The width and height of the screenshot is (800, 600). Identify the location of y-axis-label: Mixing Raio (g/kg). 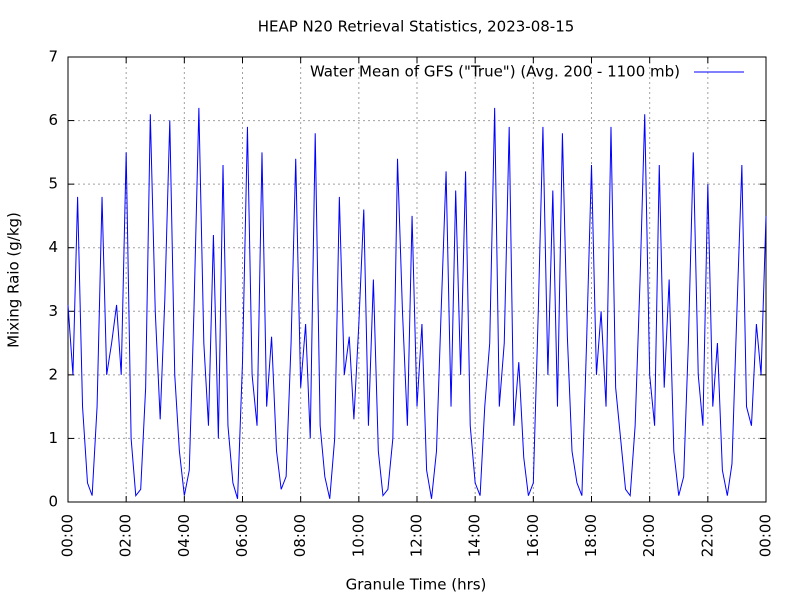
(14, 280).